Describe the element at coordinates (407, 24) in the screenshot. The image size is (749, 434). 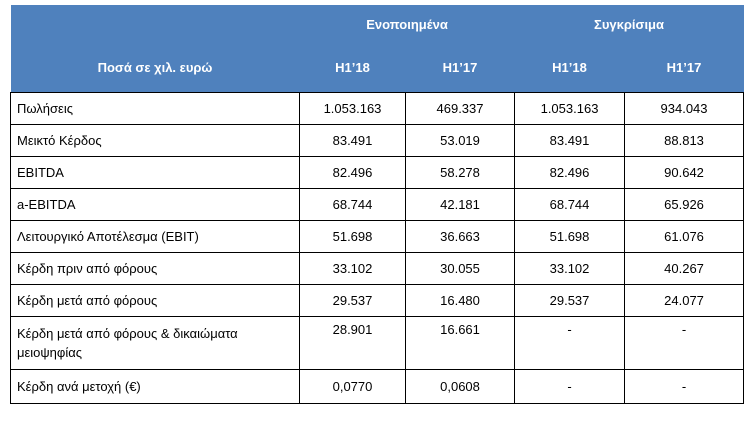
I see `group-header-consolidated: Ενοποιημένα` at that location.